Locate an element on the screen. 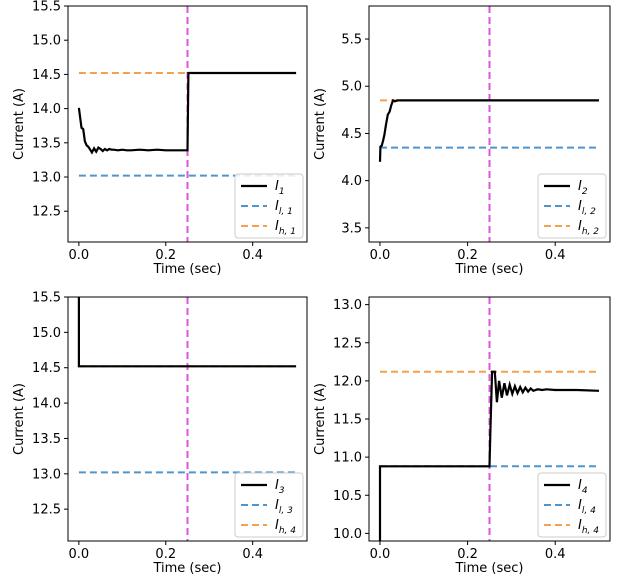 This screenshot has height=579, width=626. legend-label: I2 is located at coordinates (583, 188).